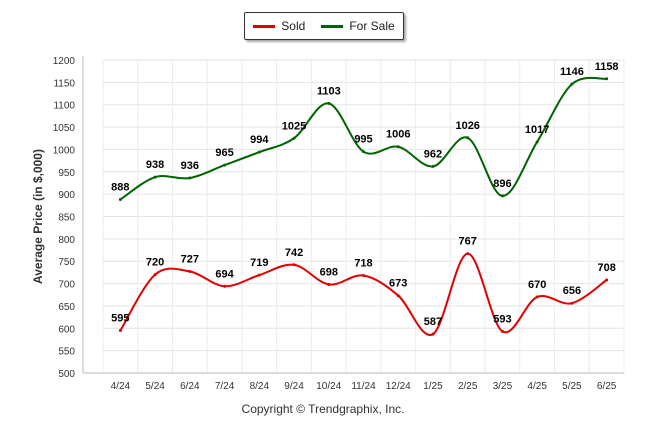 This screenshot has width=646, height=439. What do you see at coordinates (572, 291) in the screenshot?
I see `data-label-sold: 656` at bounding box center [572, 291].